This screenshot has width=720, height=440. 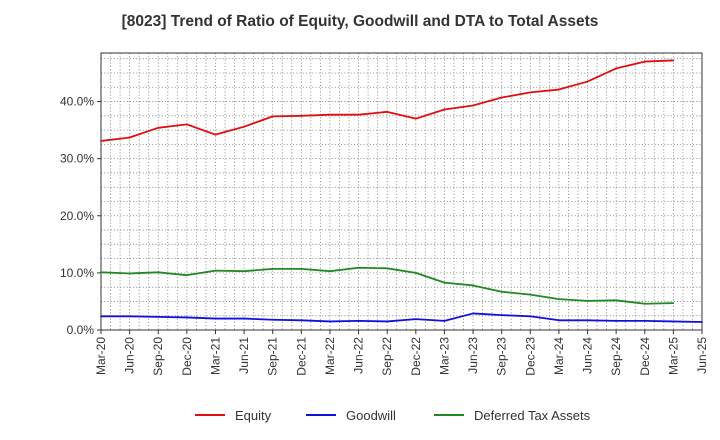 I want to click on x-tick-label: Sep-22, so click(x=387, y=356).